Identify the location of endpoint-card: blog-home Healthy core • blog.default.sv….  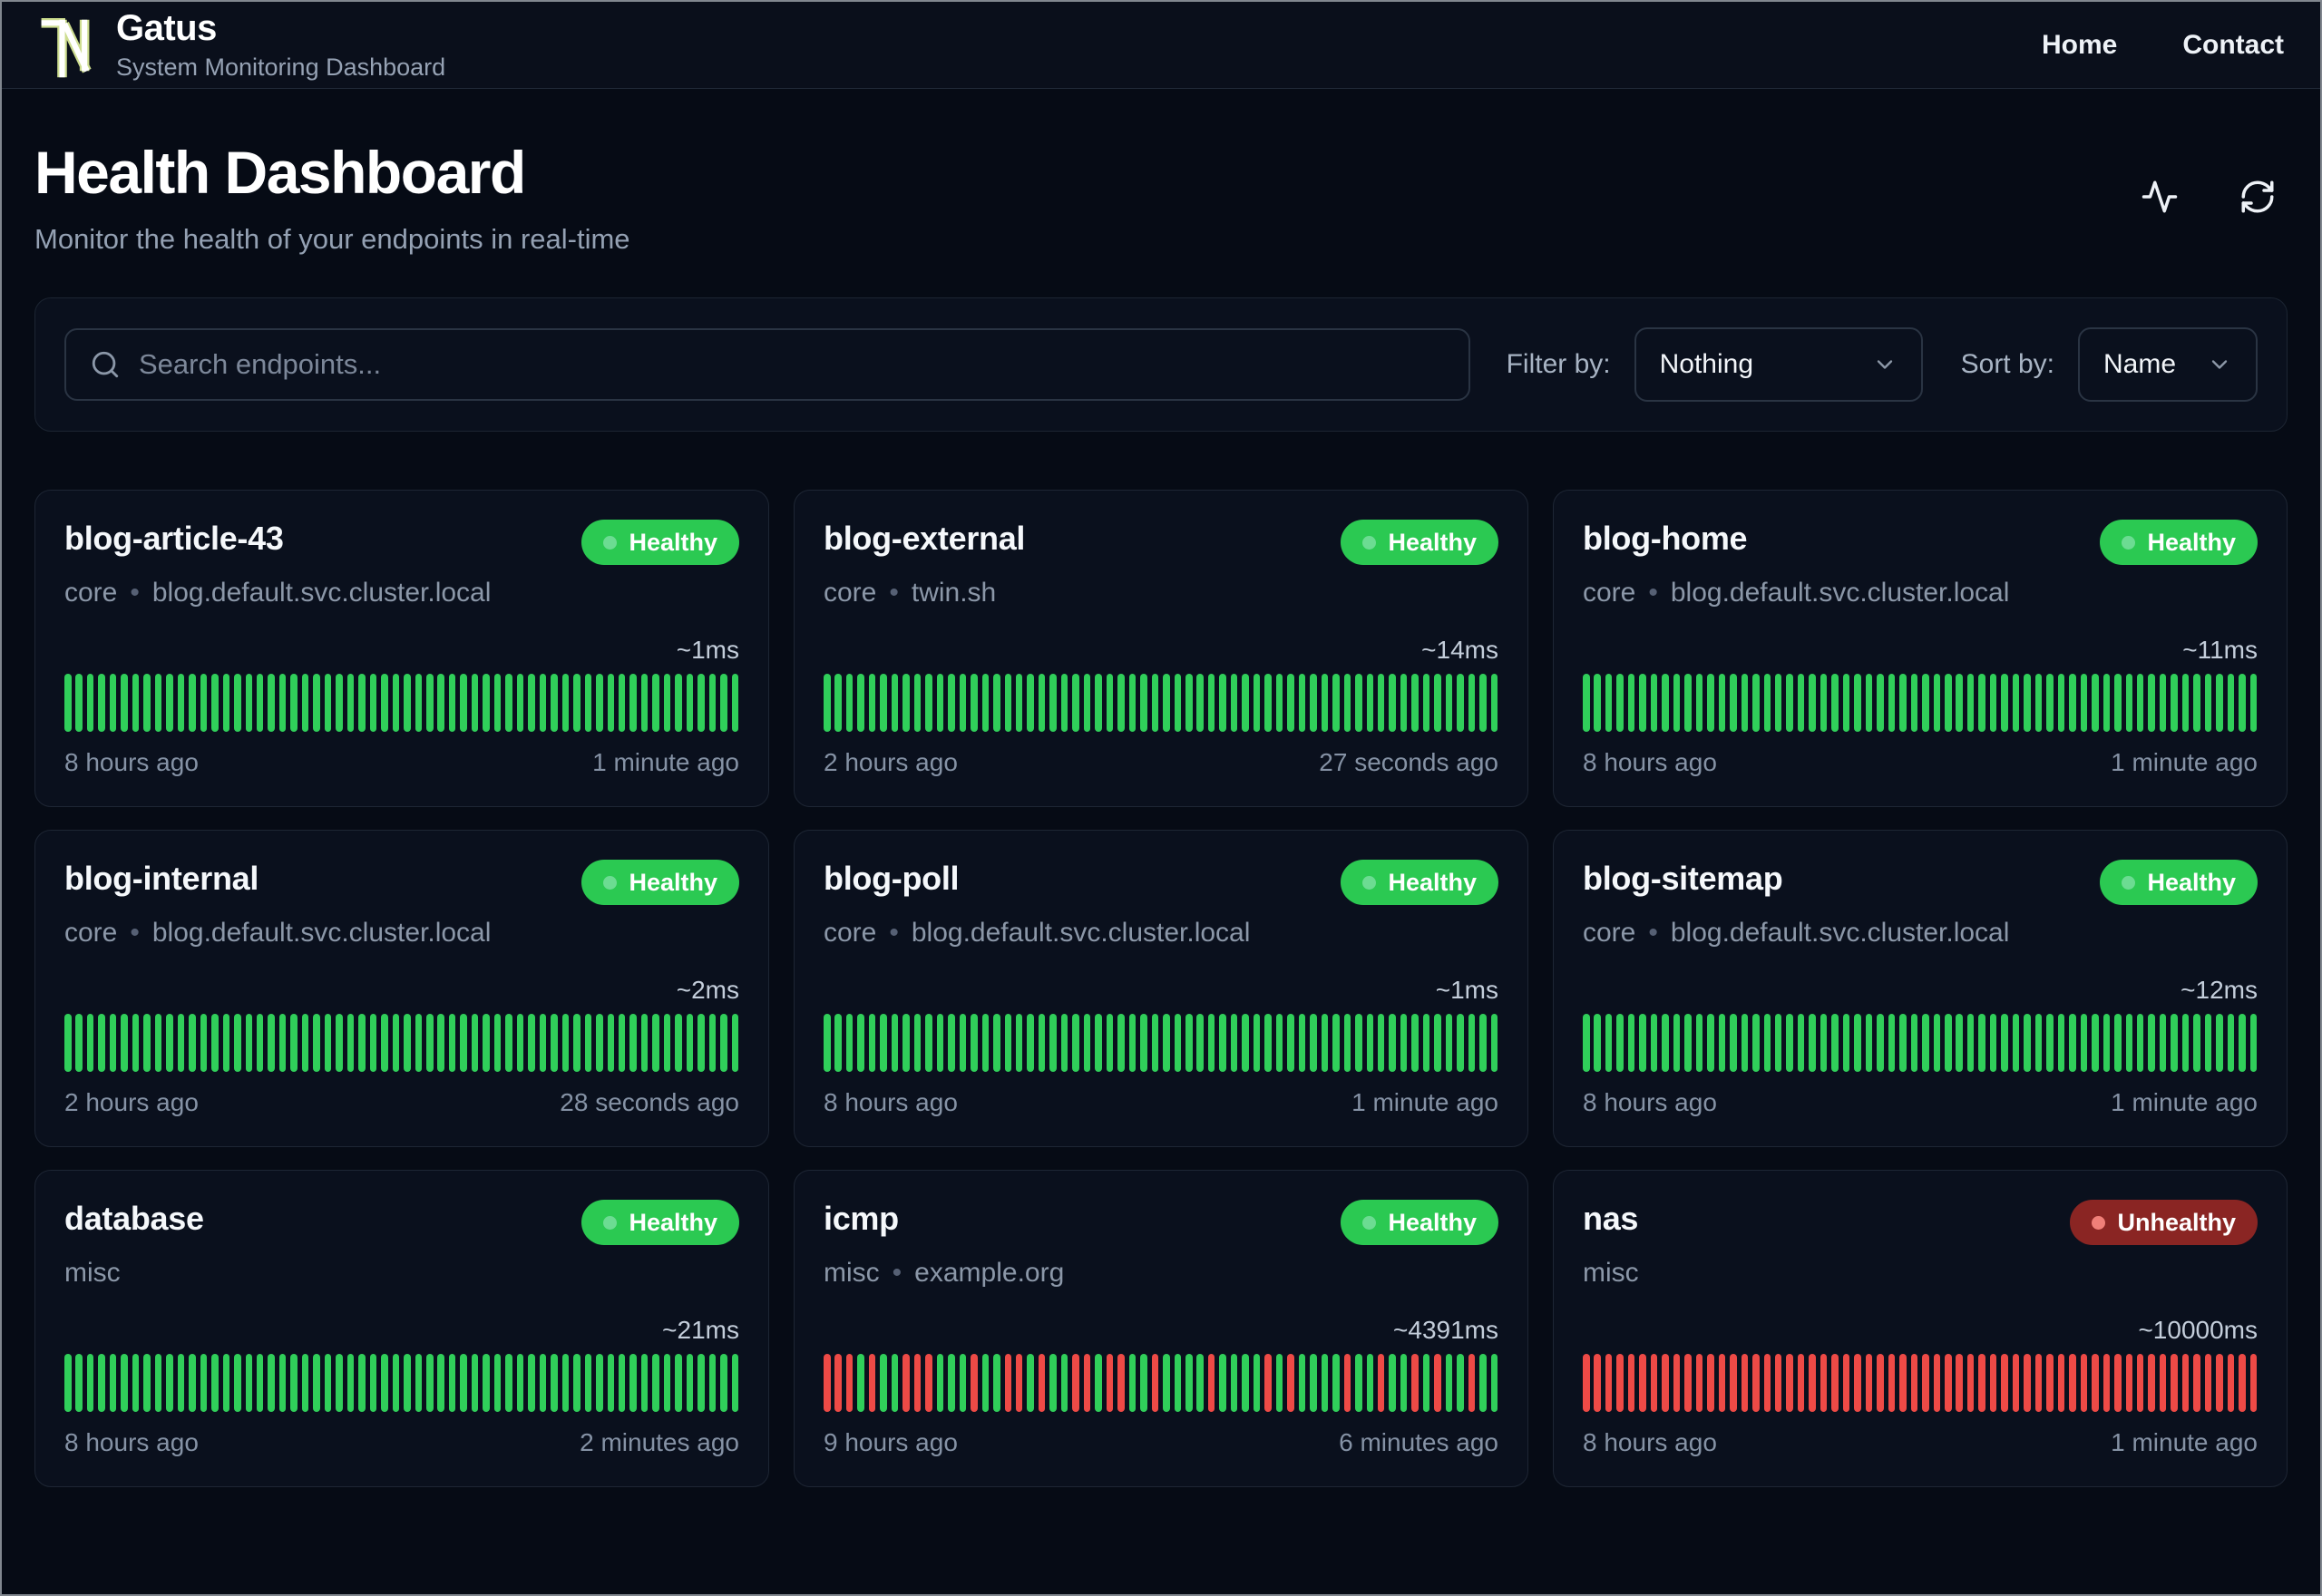
(1921, 648).